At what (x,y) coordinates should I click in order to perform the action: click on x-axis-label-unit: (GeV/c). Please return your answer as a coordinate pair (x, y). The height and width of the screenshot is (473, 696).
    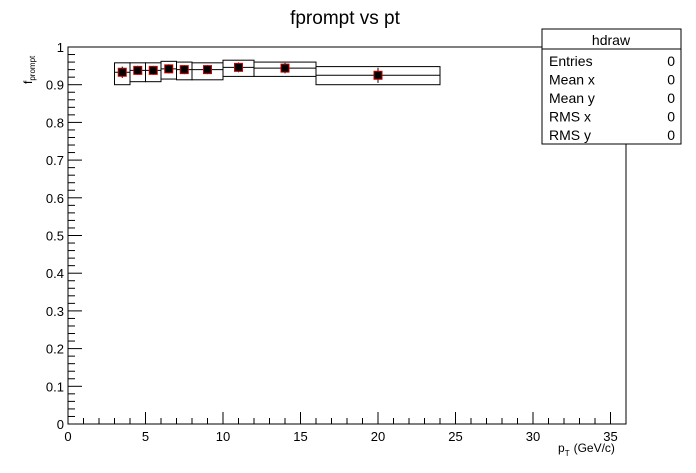
    Looking at the image, I should click on (594, 448).